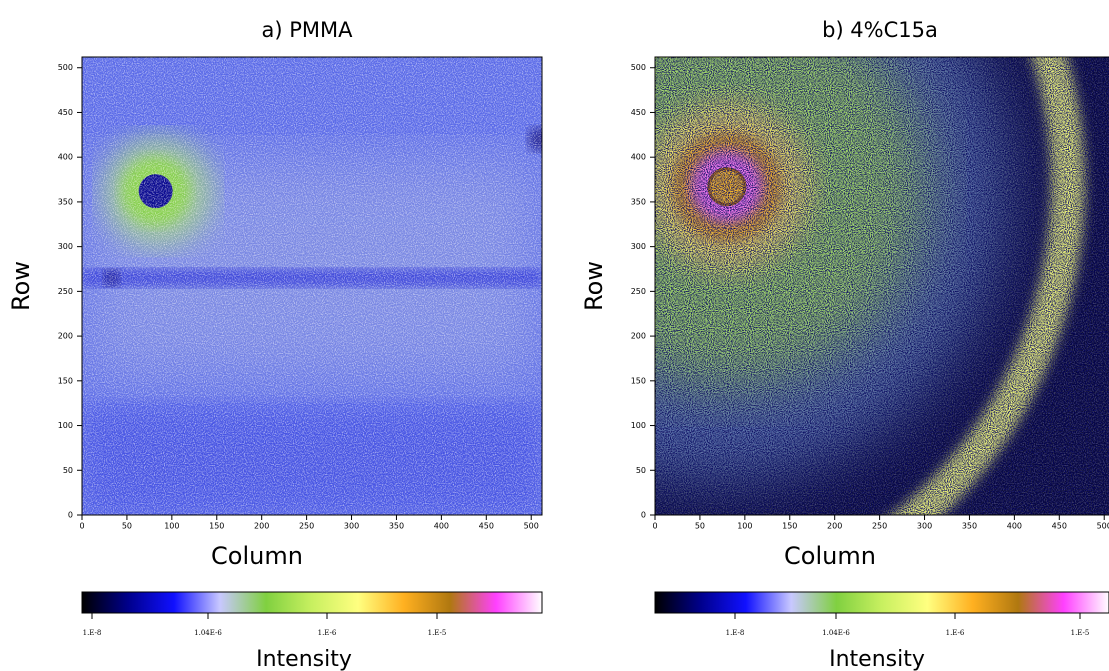 This screenshot has width=1109, height=671. What do you see at coordinates (880, 30) in the screenshot?
I see `chart-title: b) 4%C15a` at bounding box center [880, 30].